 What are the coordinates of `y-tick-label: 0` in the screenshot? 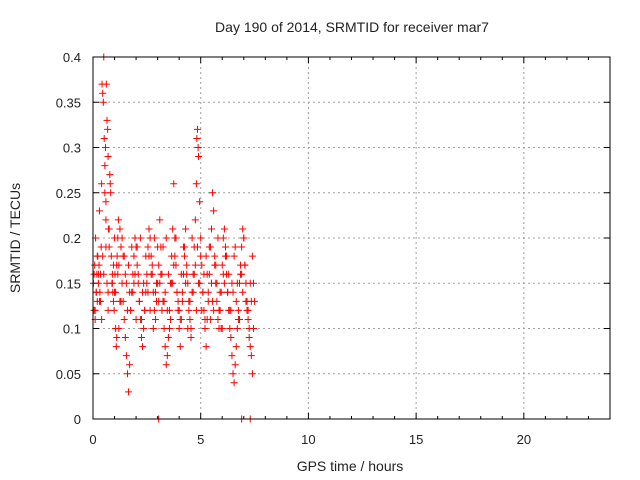 It's located at (77, 419).